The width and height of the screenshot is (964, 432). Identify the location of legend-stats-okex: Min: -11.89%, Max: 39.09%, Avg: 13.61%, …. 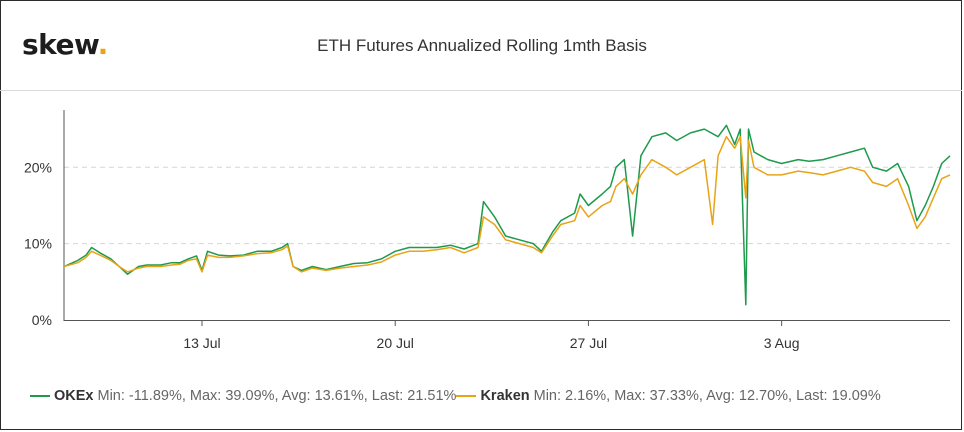
(277, 396).